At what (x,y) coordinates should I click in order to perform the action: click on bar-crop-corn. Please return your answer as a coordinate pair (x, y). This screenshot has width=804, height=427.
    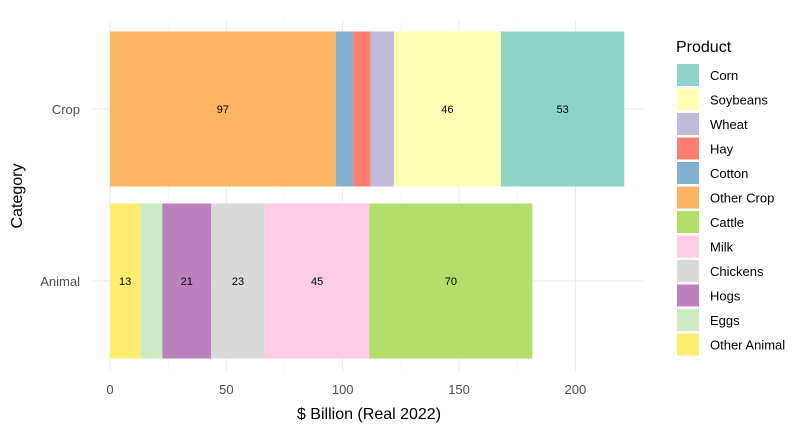
    Looking at the image, I should click on (562, 109).